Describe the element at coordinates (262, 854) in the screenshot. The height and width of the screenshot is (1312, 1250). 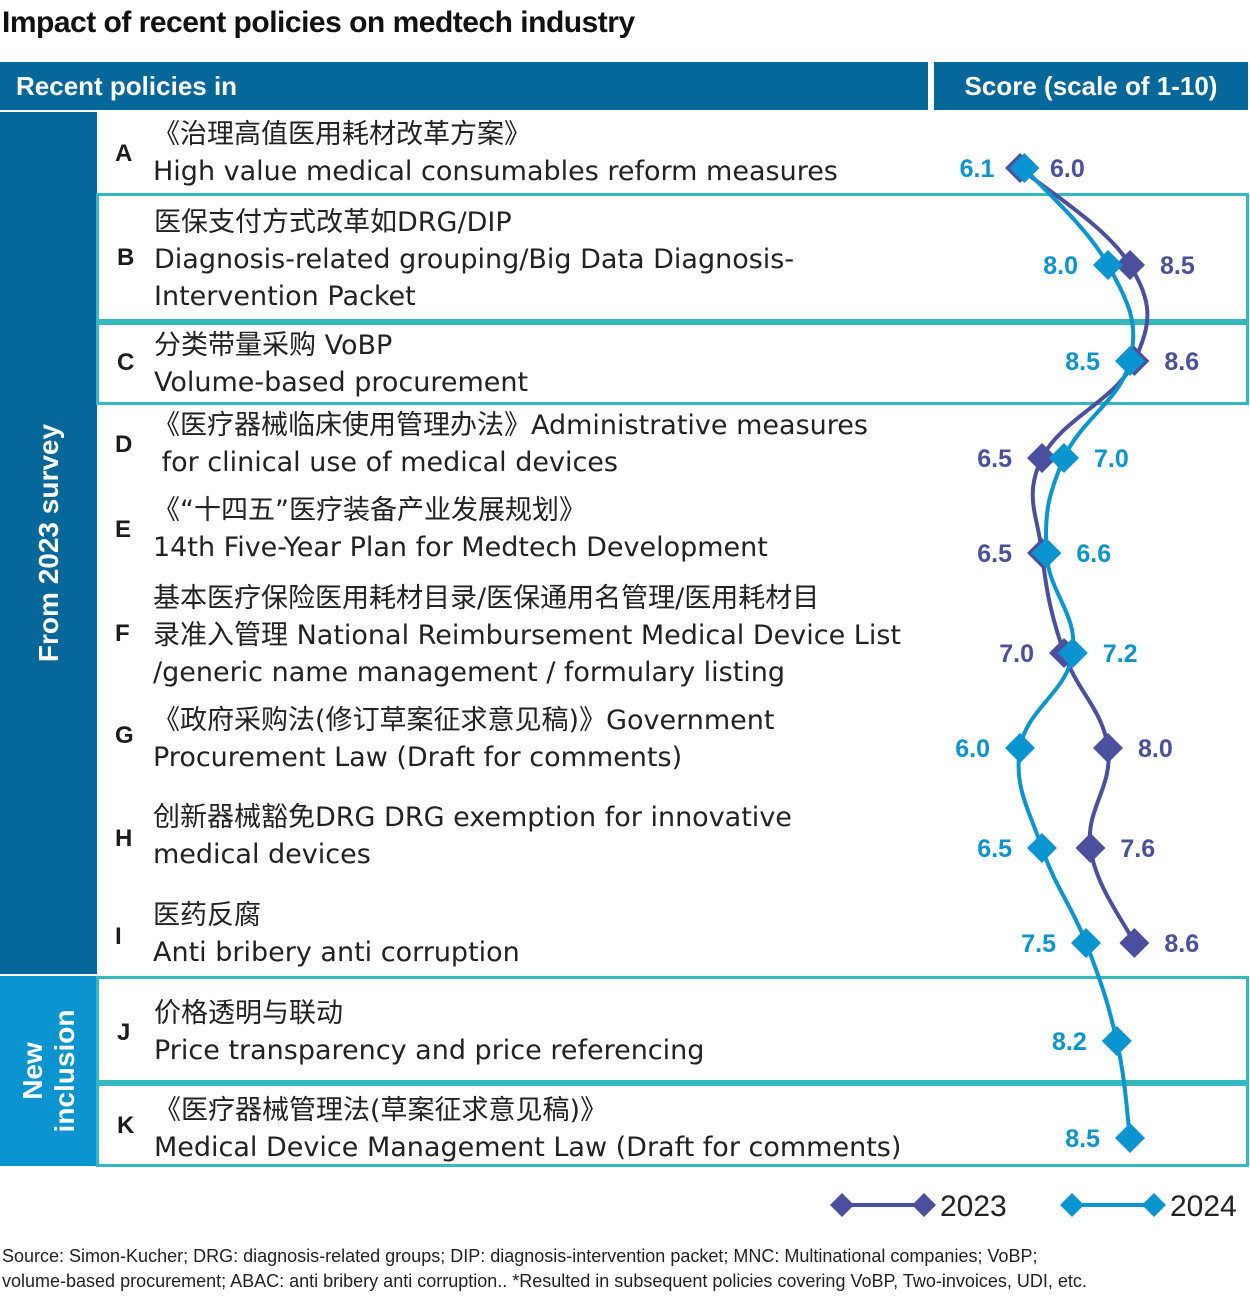
I see `row-line: medical devices` at that location.